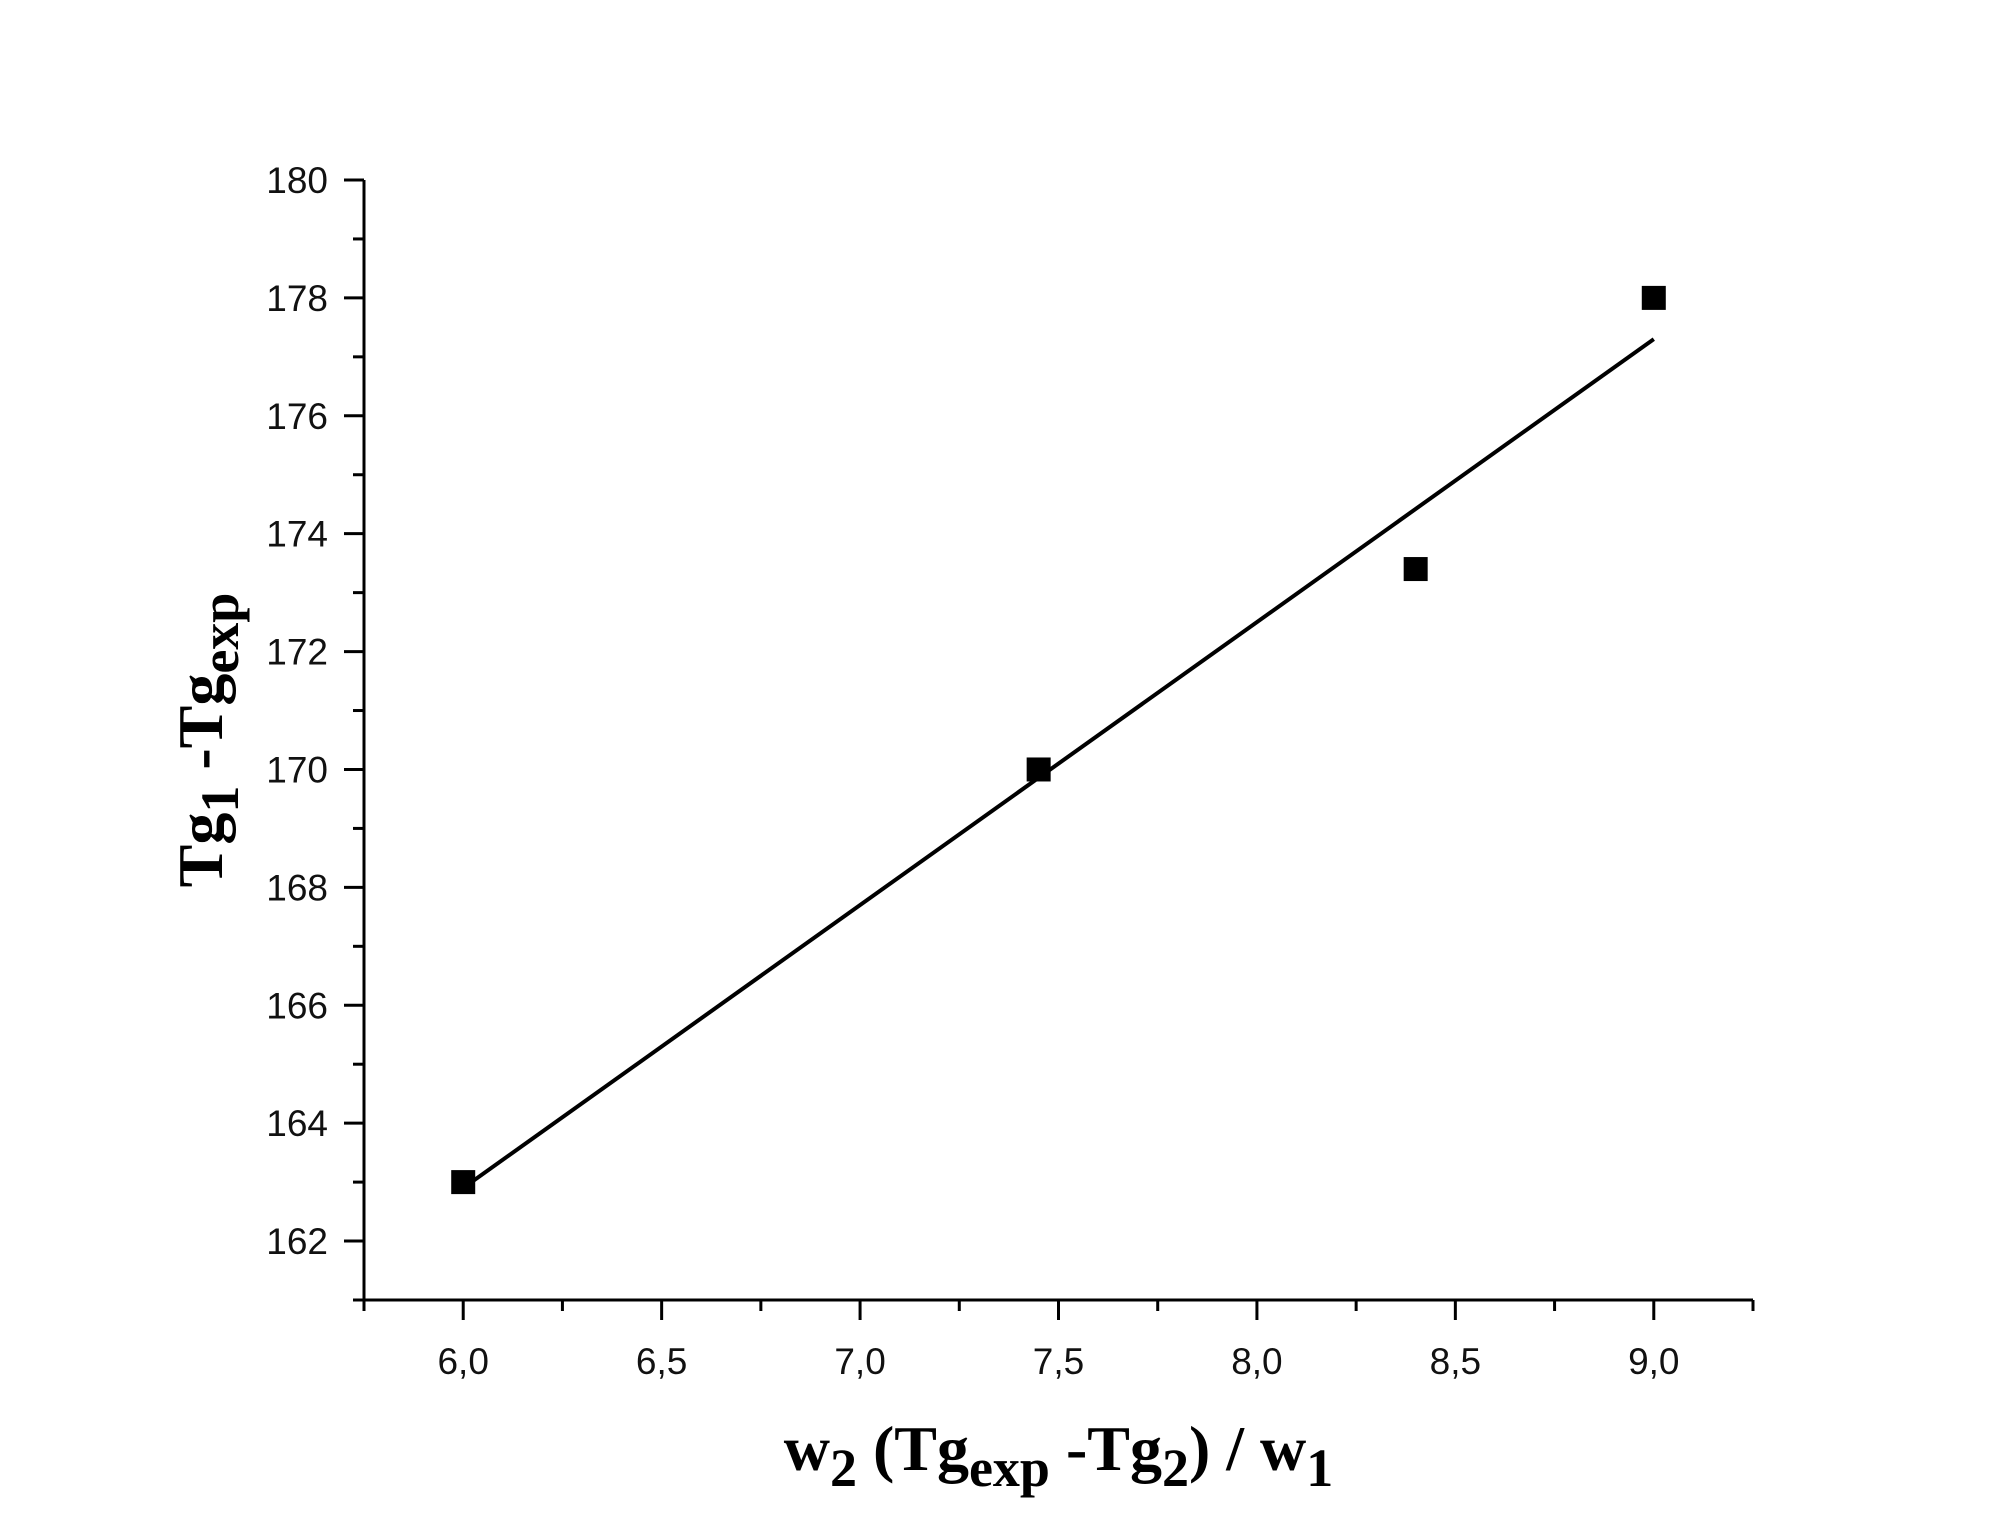  Describe the element at coordinates (661, 1361) in the screenshot. I see `x-tick-label: 6,5` at that location.